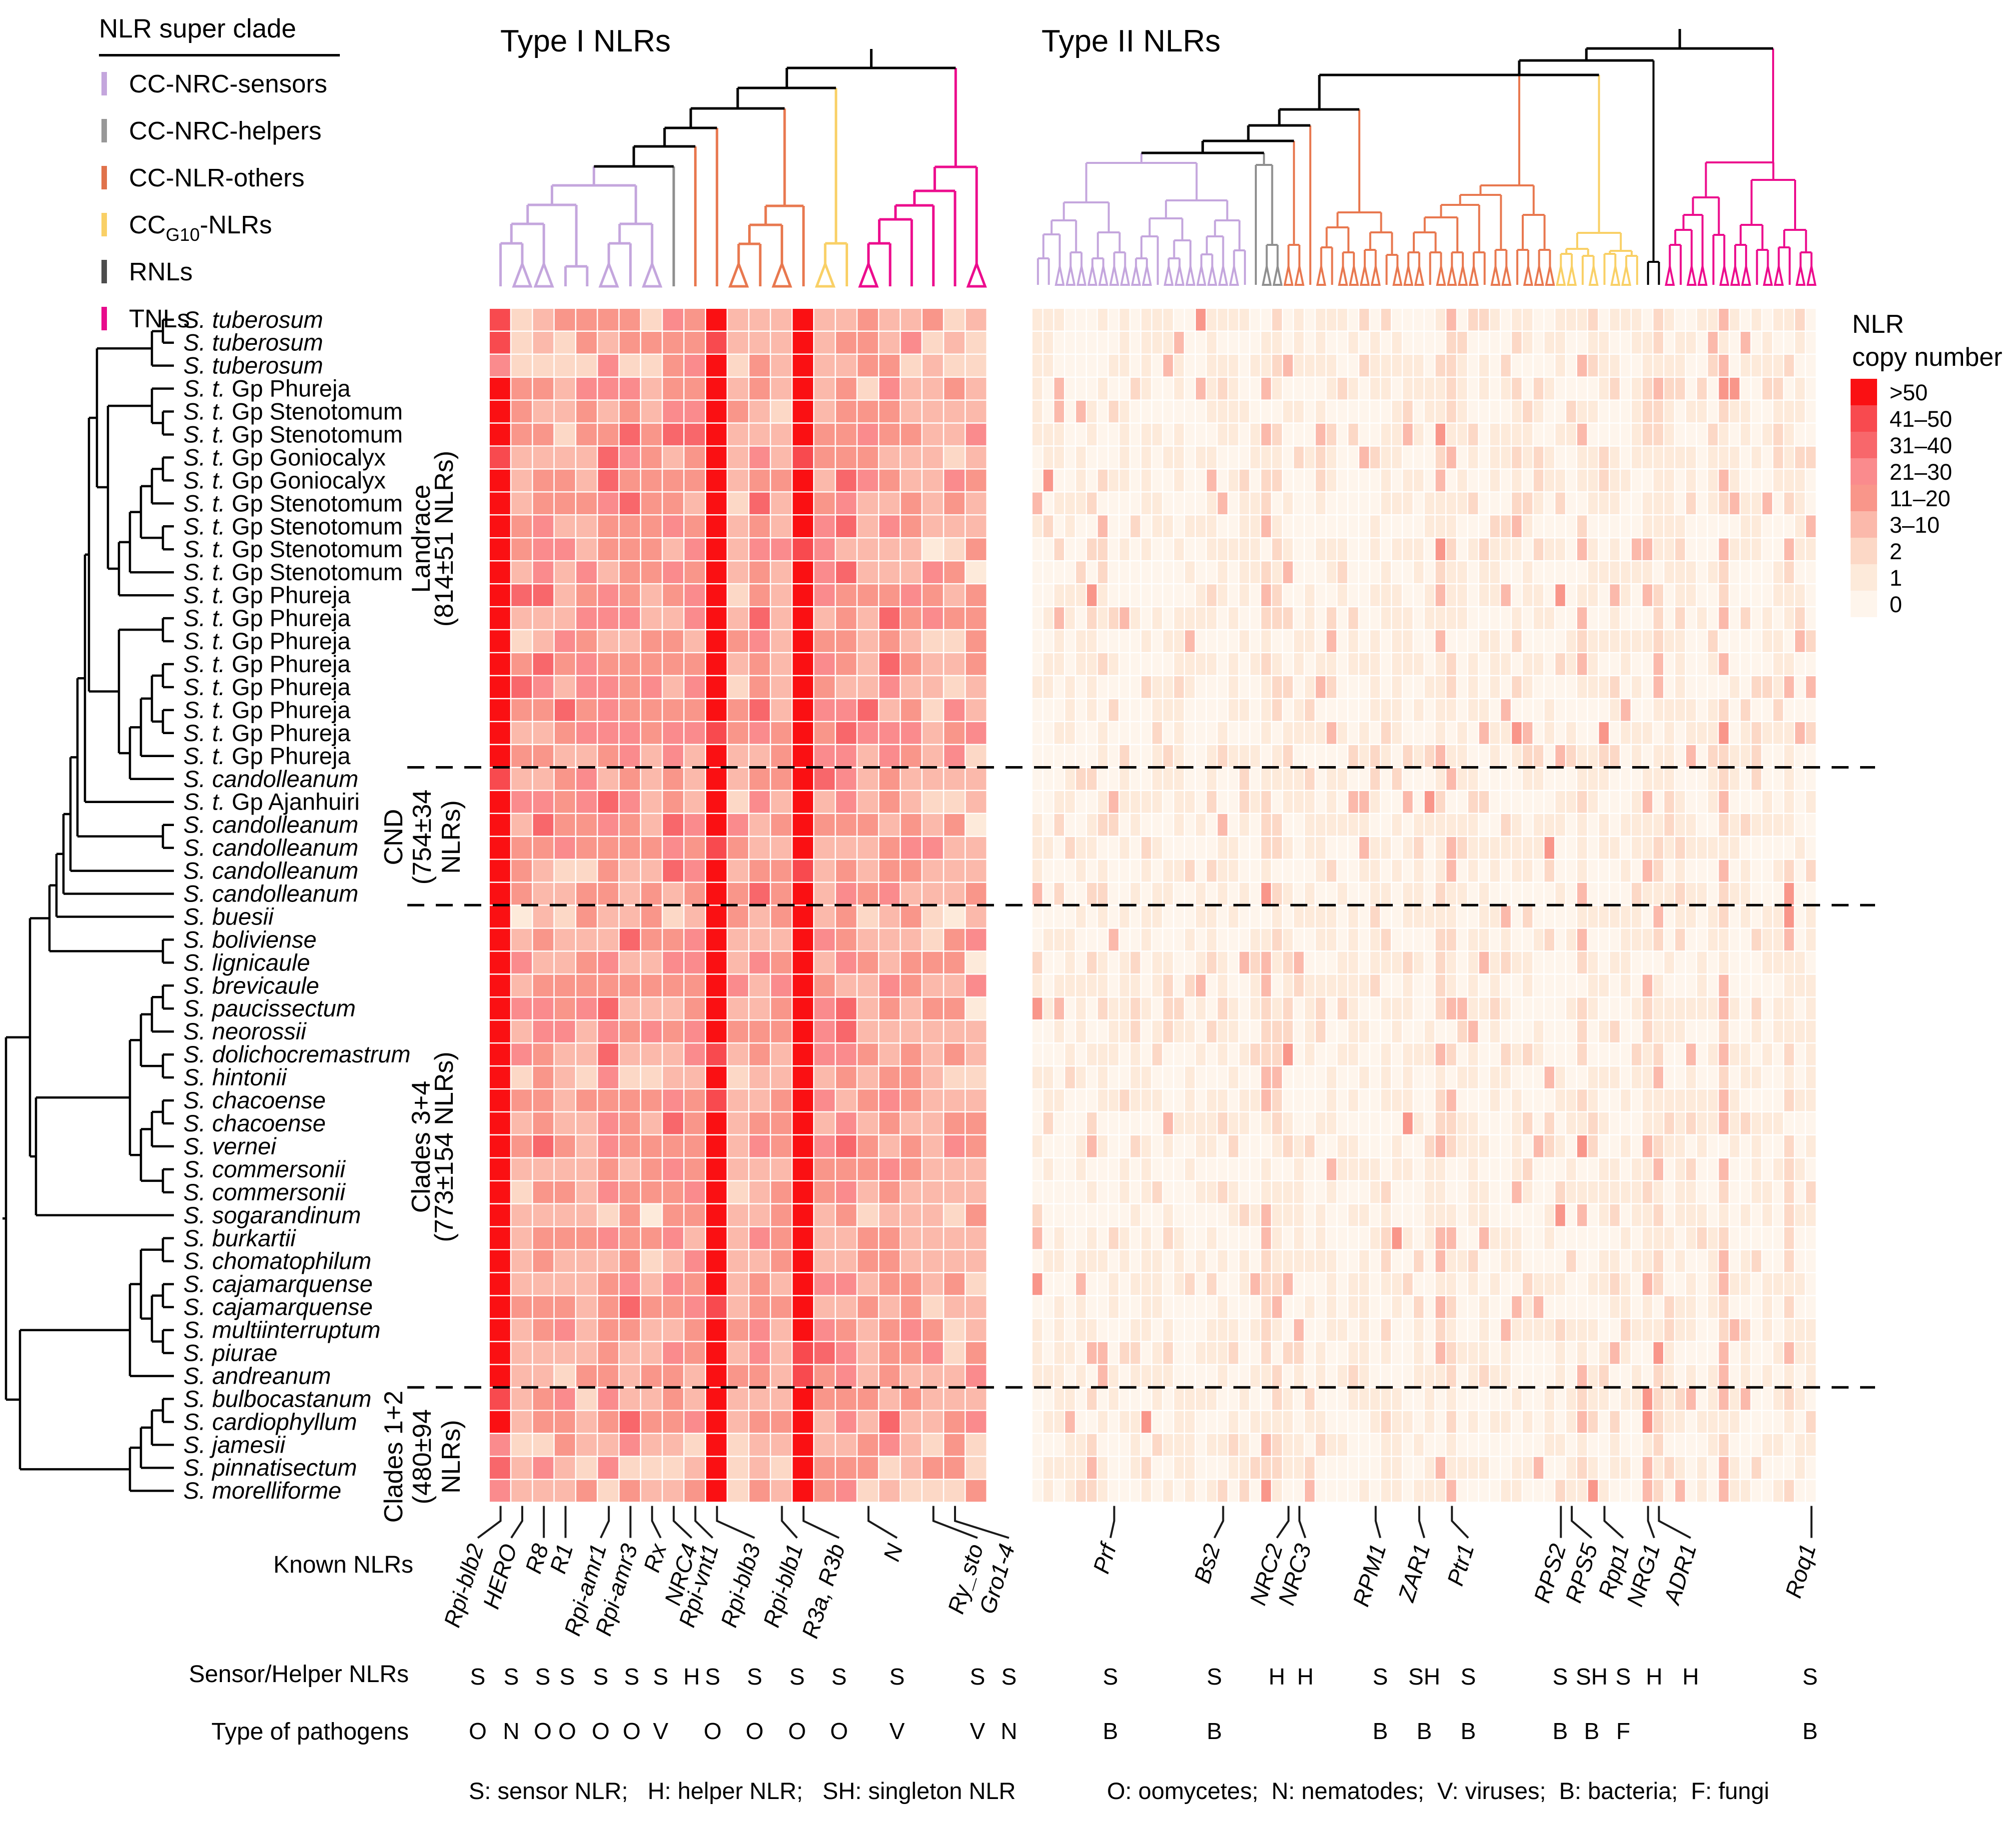  Describe the element at coordinates (228, 83) in the screenshot. I see `svg-text: CC-NRC-sensors` at that location.